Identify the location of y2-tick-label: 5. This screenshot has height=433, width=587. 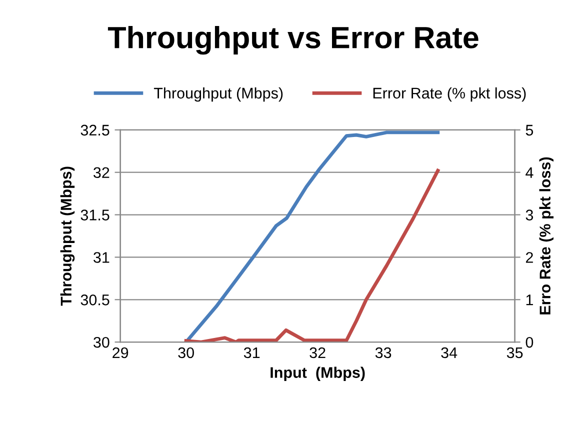
(530, 130).